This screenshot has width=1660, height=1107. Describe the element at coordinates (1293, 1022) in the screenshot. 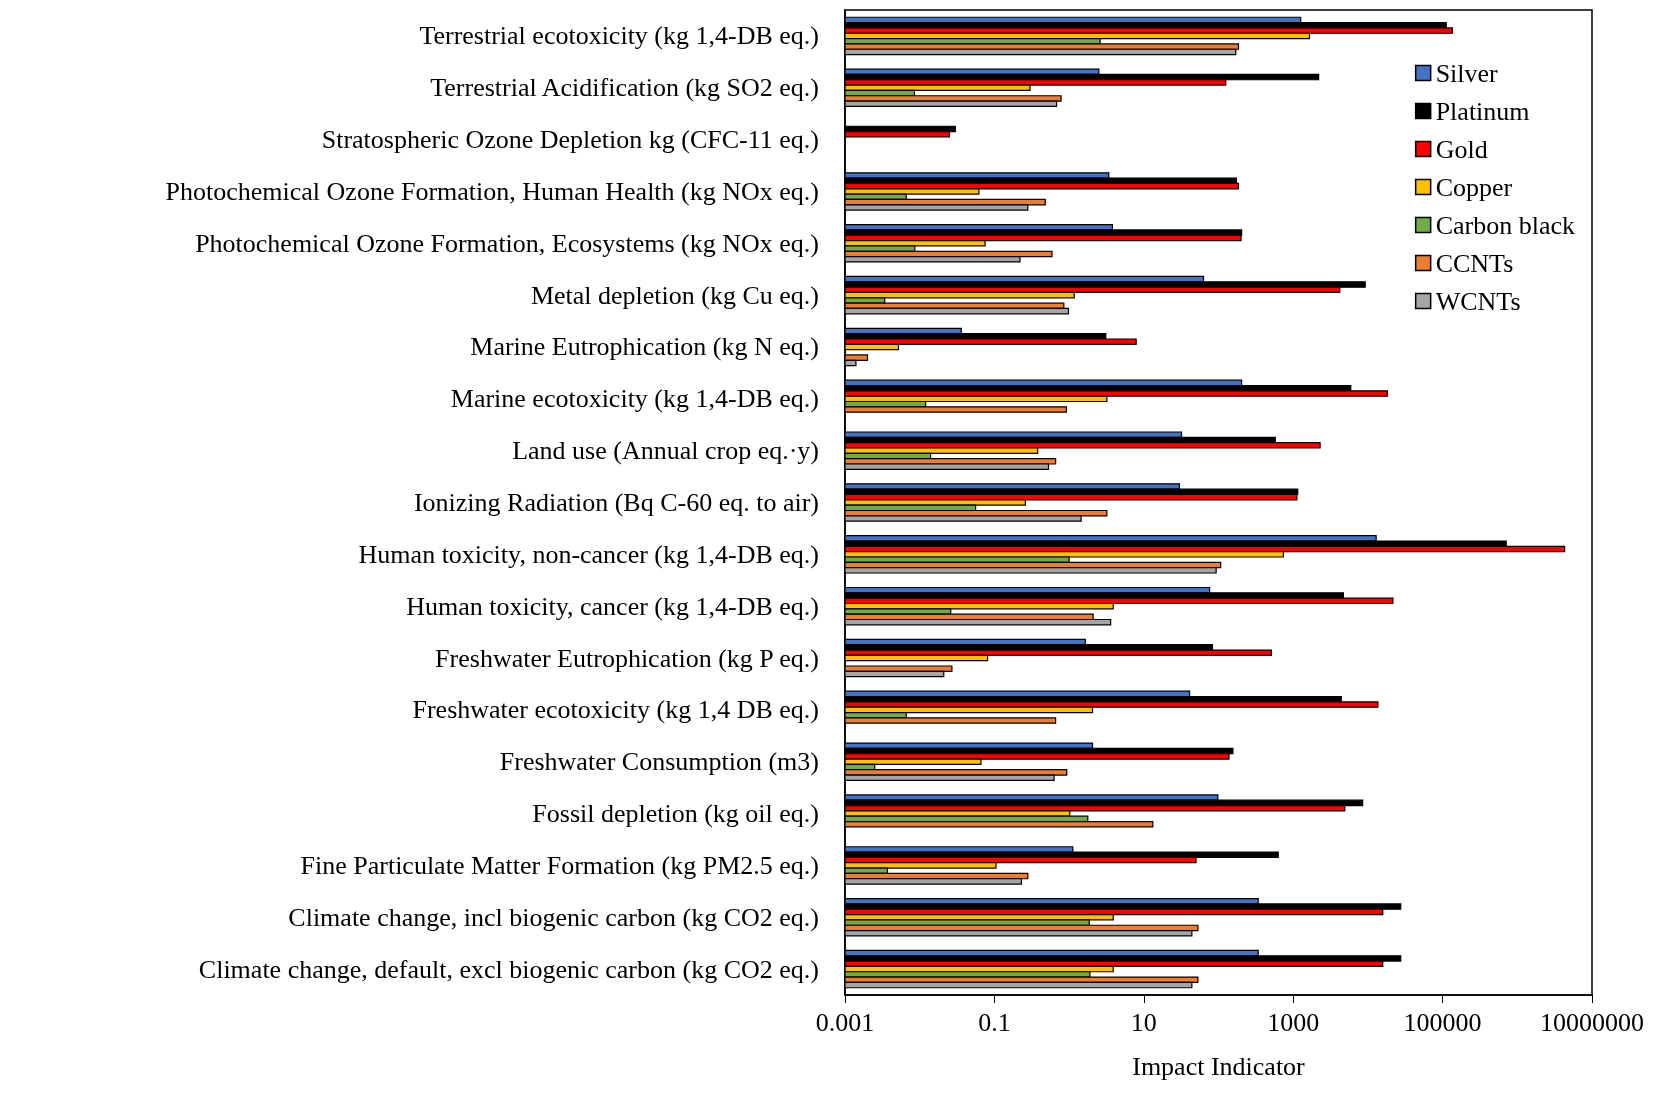

I see `x-tick-label: 1000` at that location.